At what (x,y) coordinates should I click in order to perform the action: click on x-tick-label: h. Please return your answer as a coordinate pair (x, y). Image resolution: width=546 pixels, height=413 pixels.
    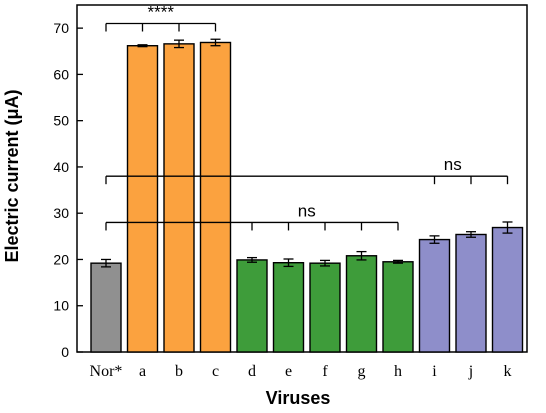
    Looking at the image, I should click on (398, 371).